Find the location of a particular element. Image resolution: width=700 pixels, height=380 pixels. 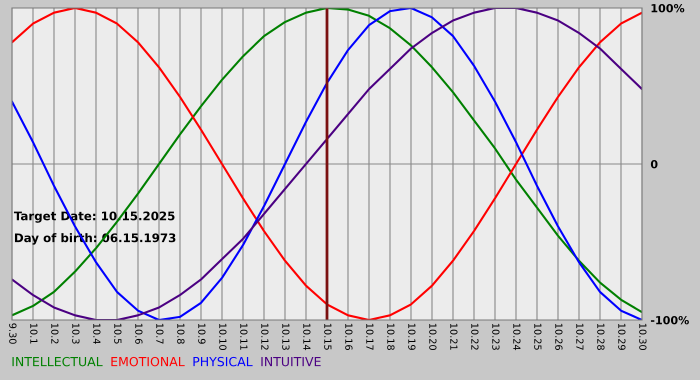

x-tick-label: 10.29 is located at coordinates (622, 337).